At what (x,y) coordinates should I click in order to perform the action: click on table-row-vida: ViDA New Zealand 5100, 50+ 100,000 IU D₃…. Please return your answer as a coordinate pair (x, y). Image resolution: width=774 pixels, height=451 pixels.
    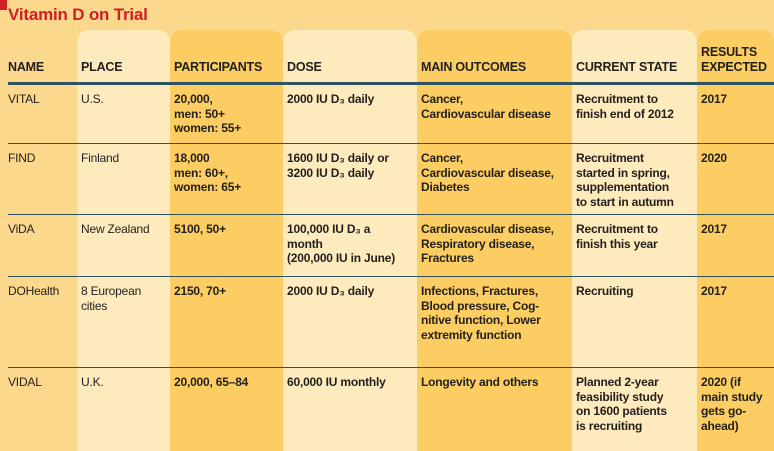
    Looking at the image, I should click on (391, 245).